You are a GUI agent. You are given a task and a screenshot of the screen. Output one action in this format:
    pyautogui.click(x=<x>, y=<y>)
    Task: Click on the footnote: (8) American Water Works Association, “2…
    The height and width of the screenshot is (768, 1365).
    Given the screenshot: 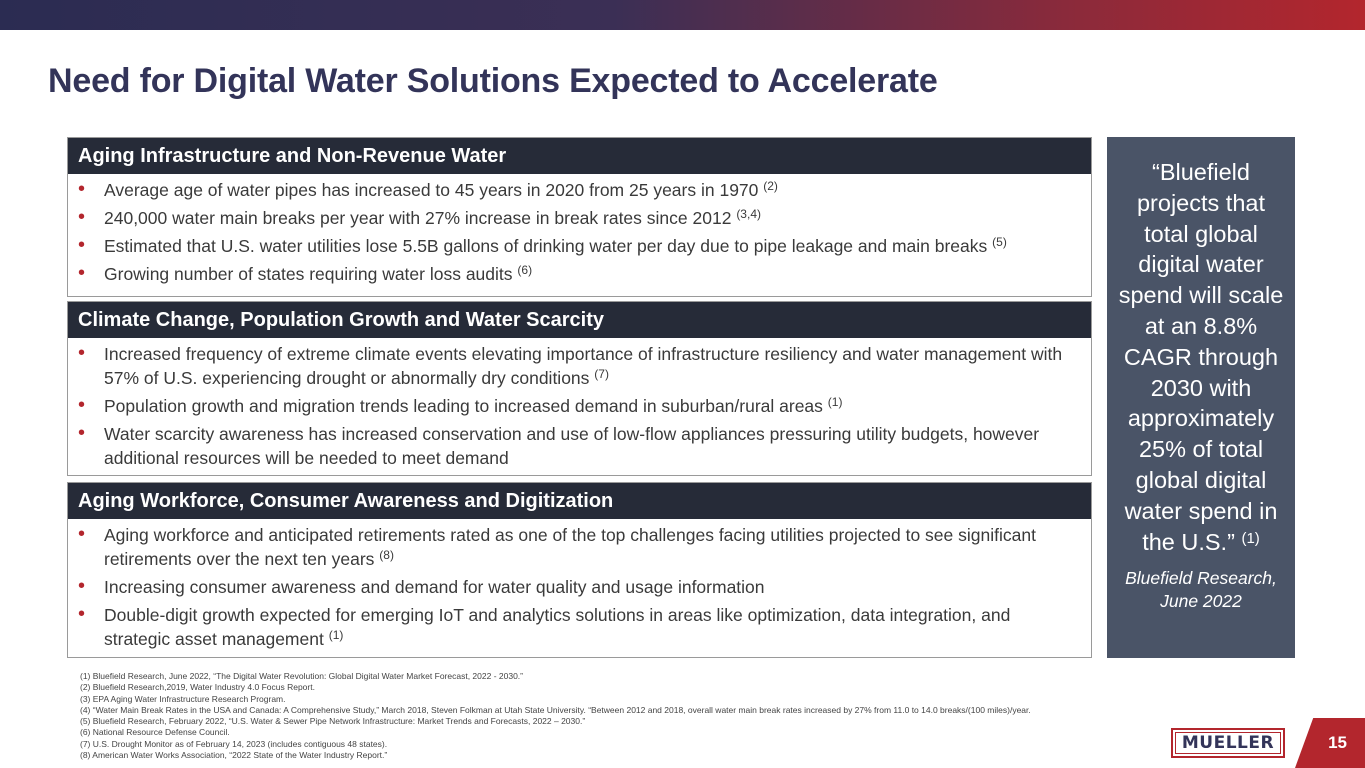 What is the action you would take?
    pyautogui.click(x=234, y=755)
    